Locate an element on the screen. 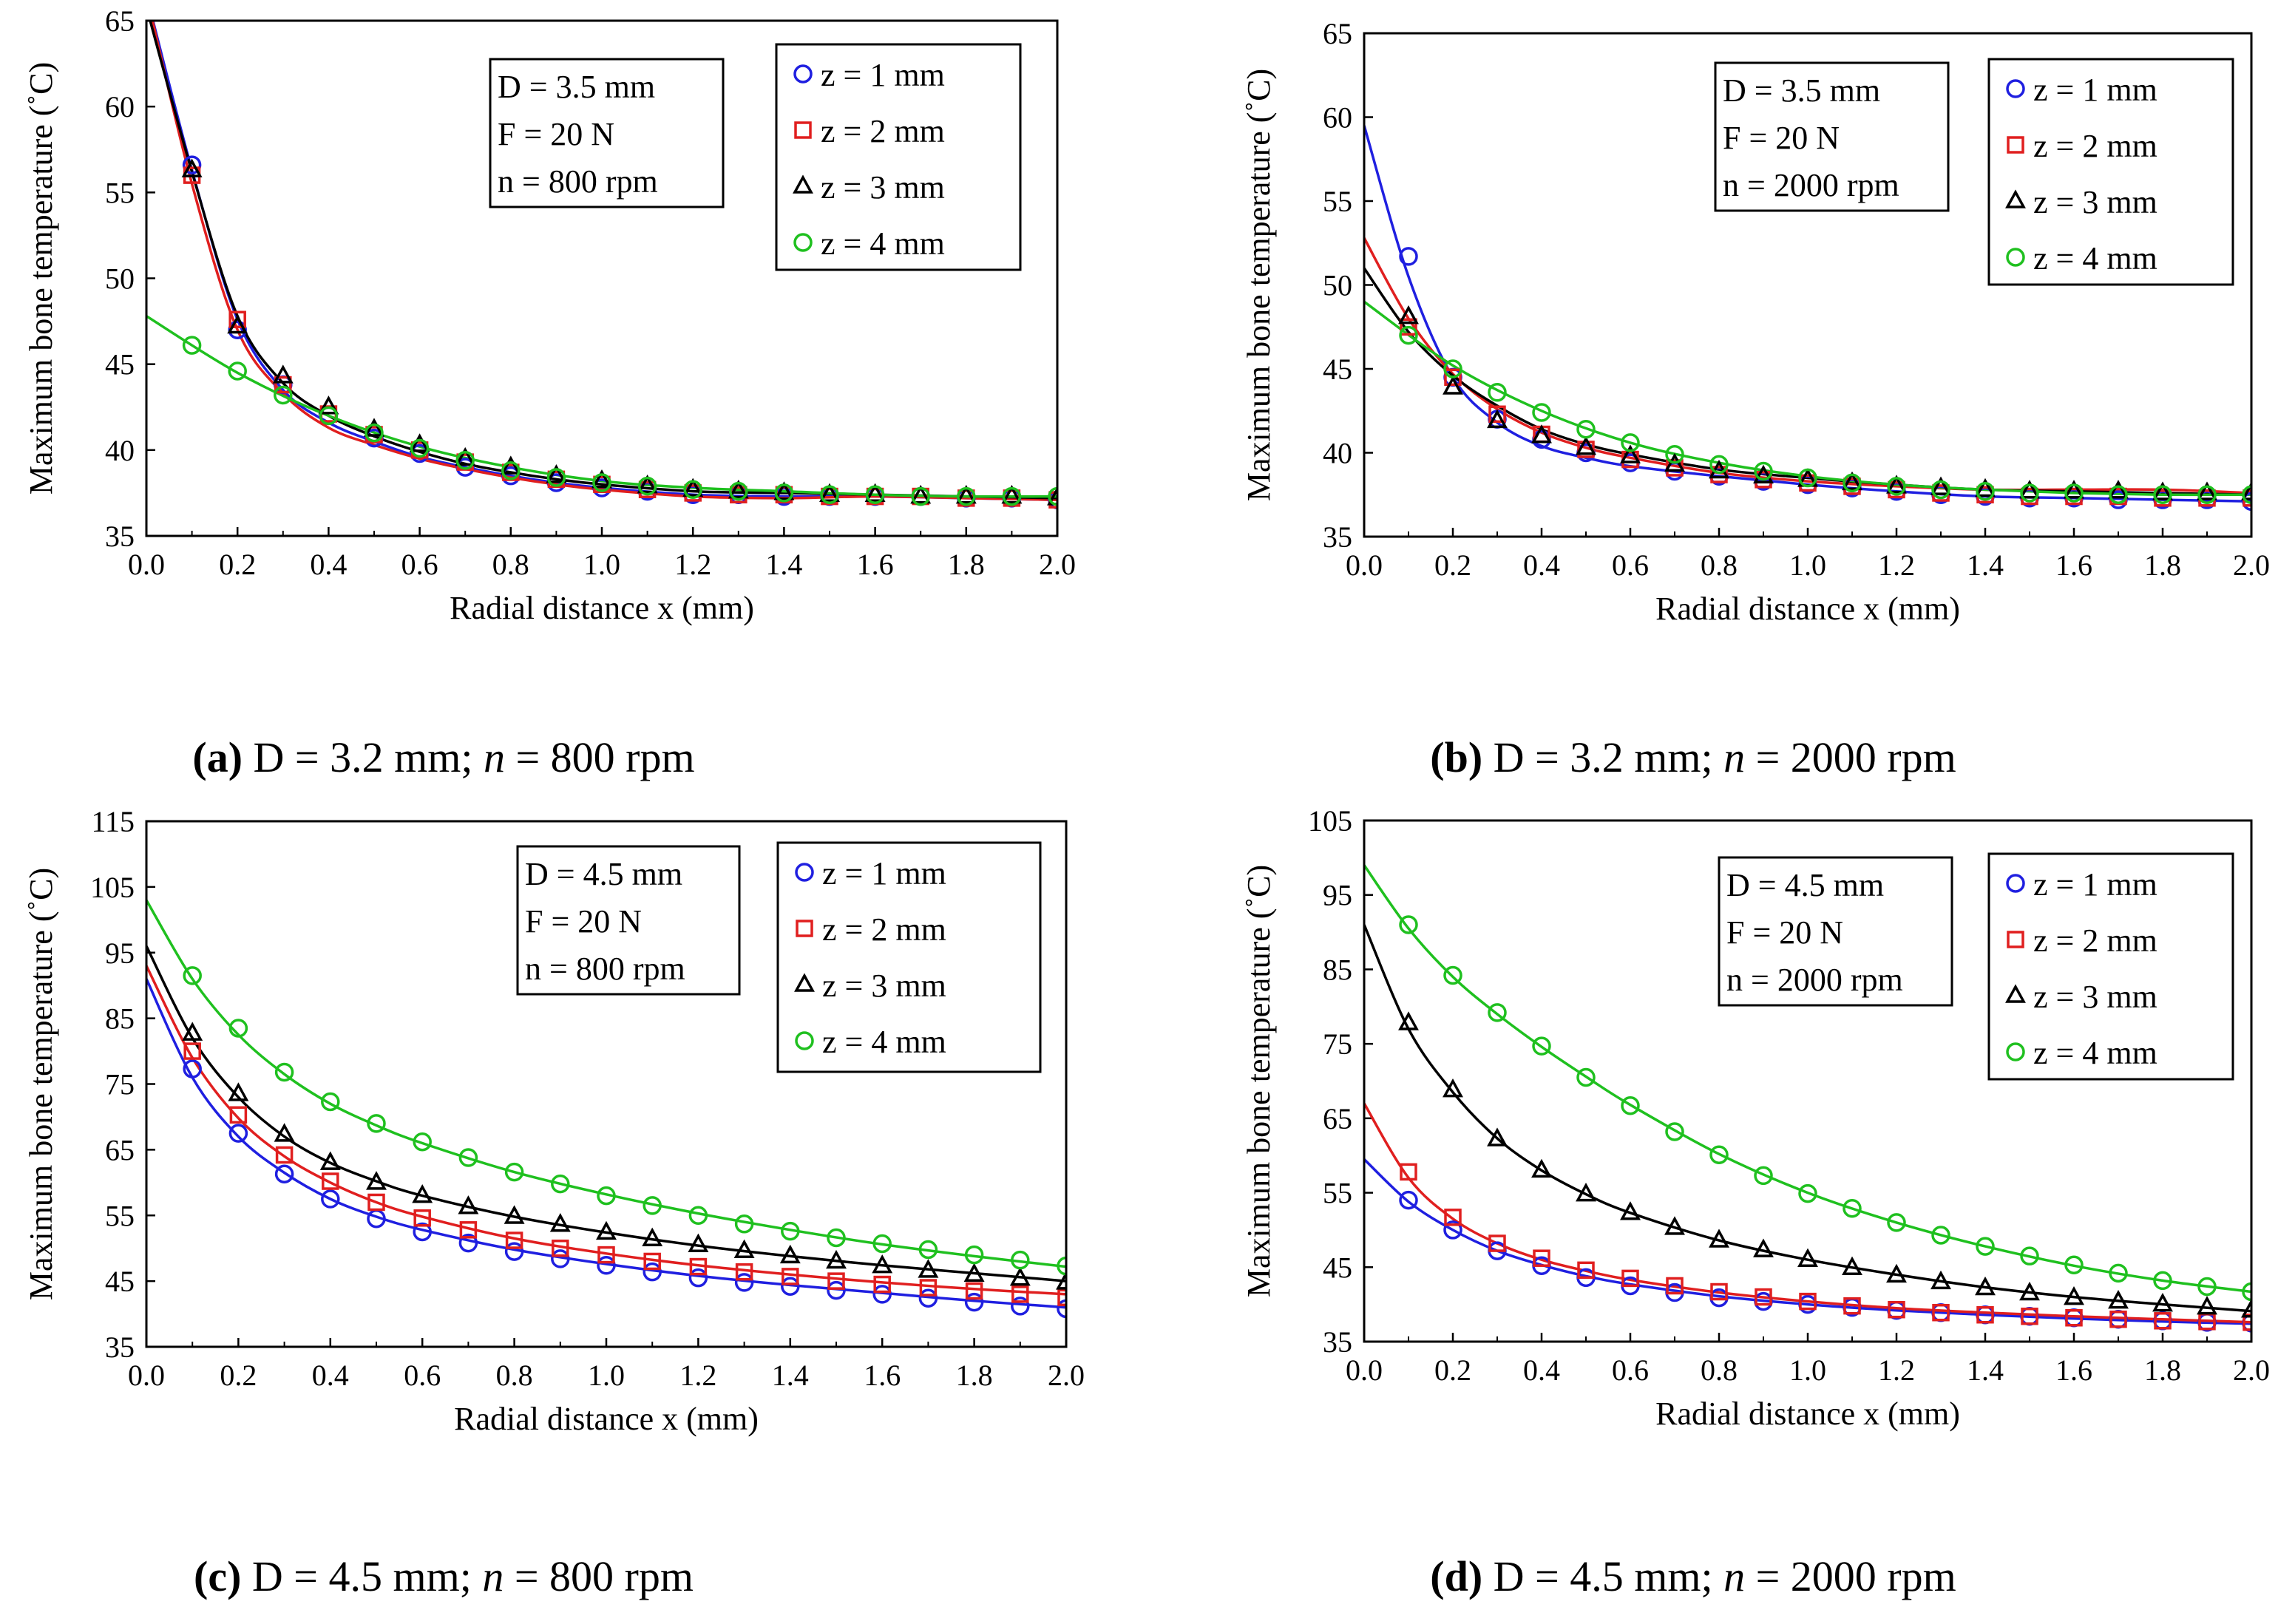 The height and width of the screenshot is (1624, 2278). plot-frame is located at coordinates (606, 1084).